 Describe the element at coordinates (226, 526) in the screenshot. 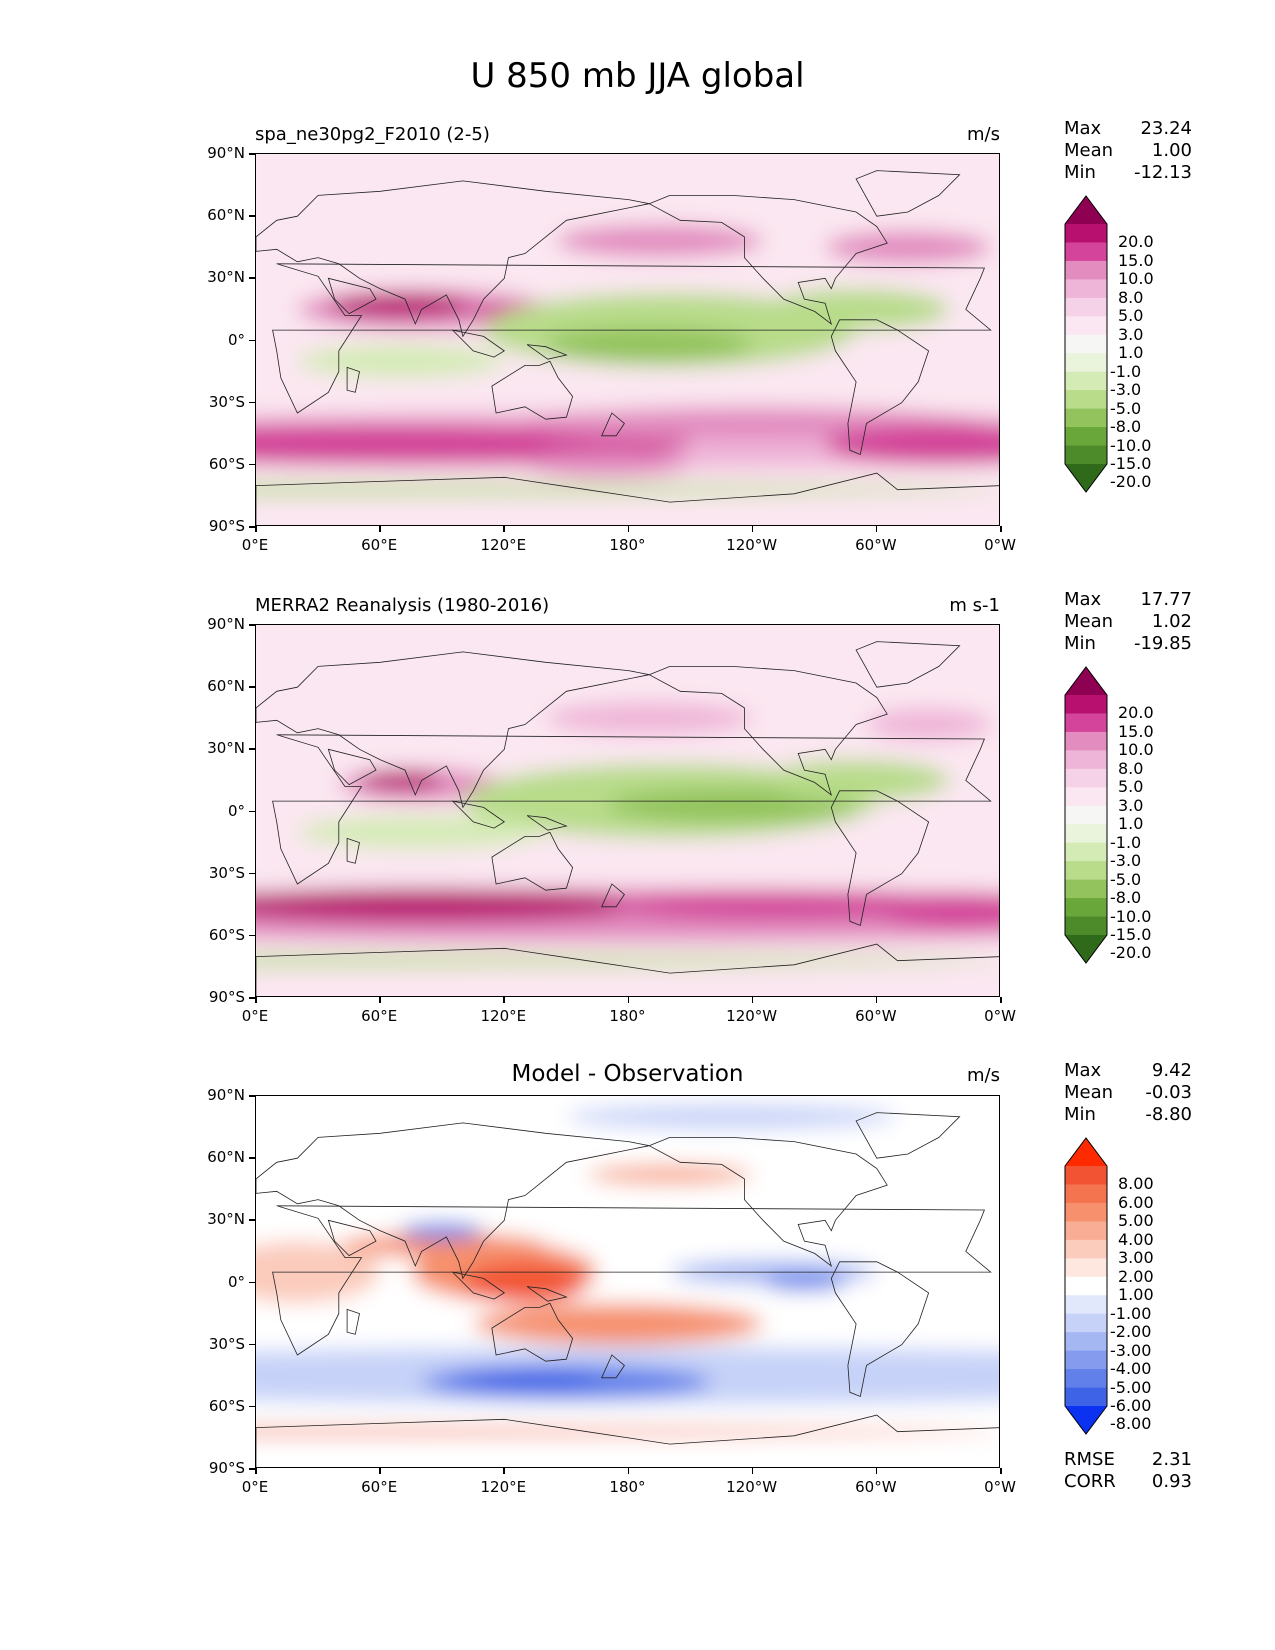

I see `y-tick-label: 90°S` at that location.